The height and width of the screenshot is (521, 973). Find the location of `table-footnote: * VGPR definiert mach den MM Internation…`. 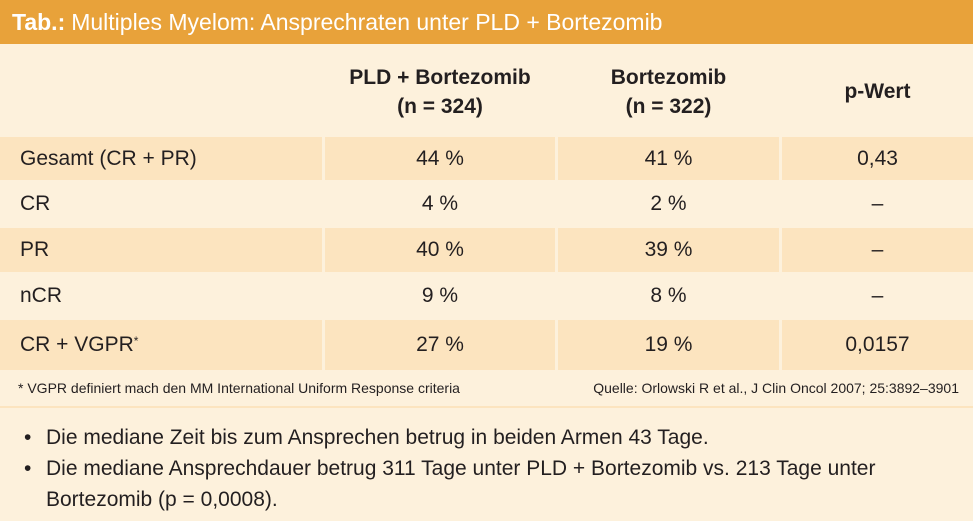

table-footnote: * VGPR definiert mach den MM Internation… is located at coordinates (486, 389).